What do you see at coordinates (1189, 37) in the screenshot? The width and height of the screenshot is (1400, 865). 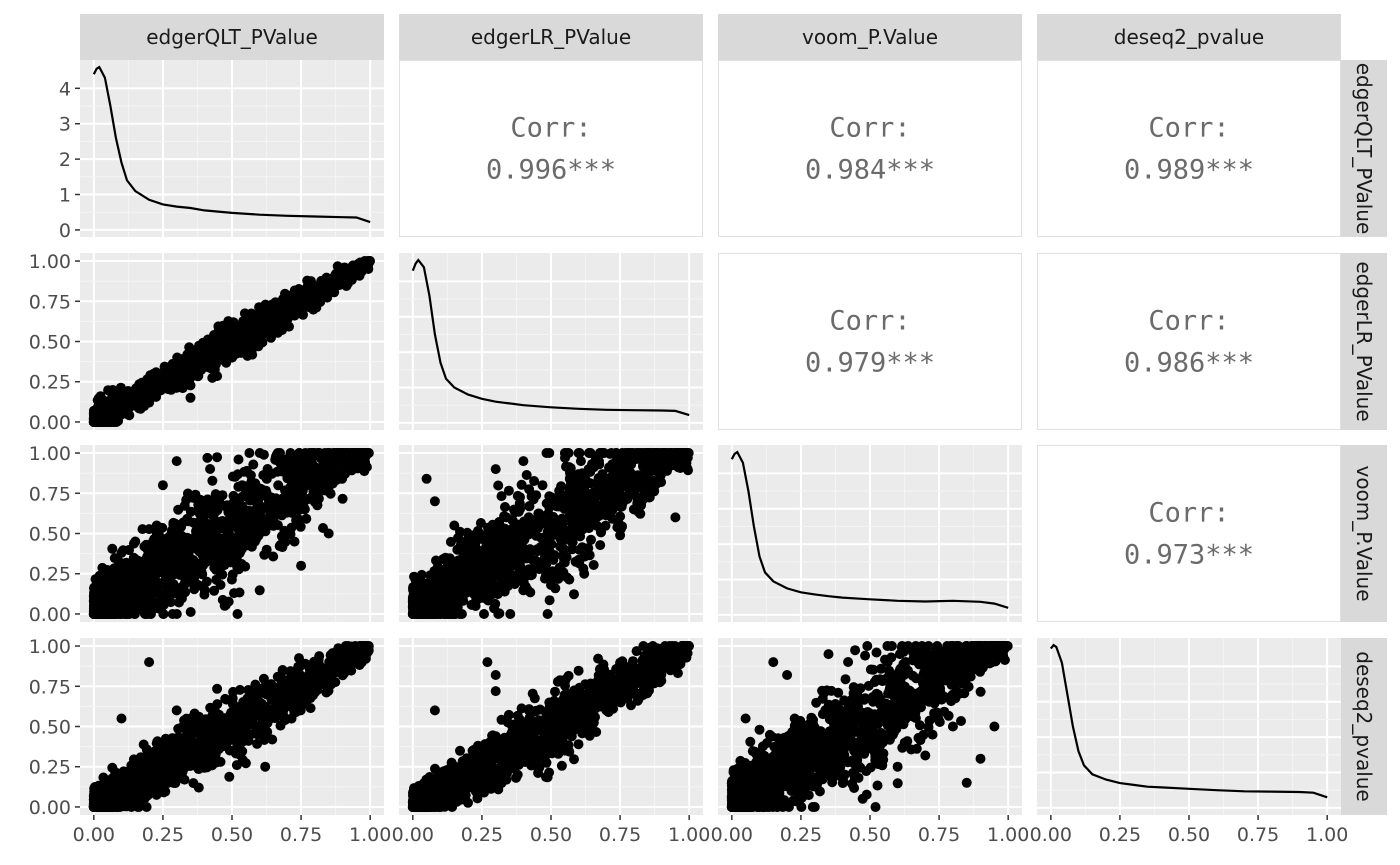 I see `column-strip` at bounding box center [1189, 37].